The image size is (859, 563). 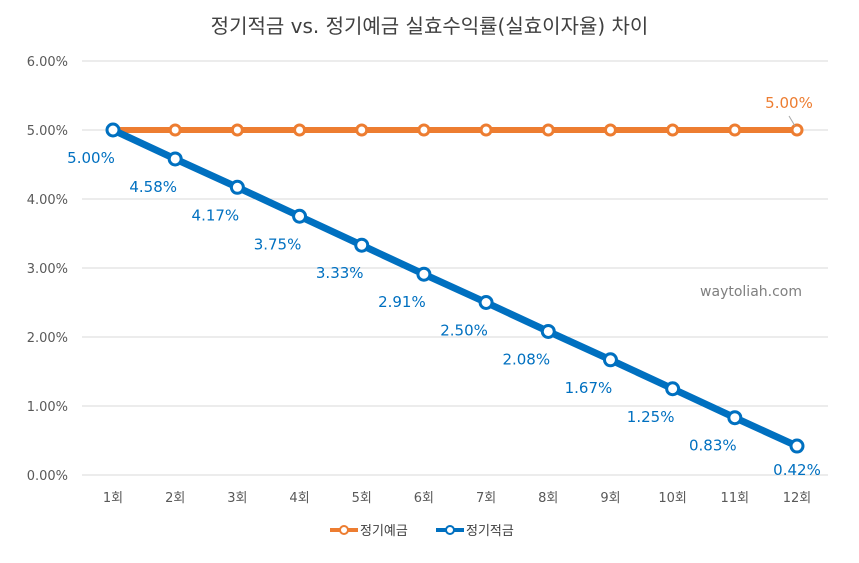 What do you see at coordinates (153, 187) in the screenshot?
I see `data-label: 4.58%` at bounding box center [153, 187].